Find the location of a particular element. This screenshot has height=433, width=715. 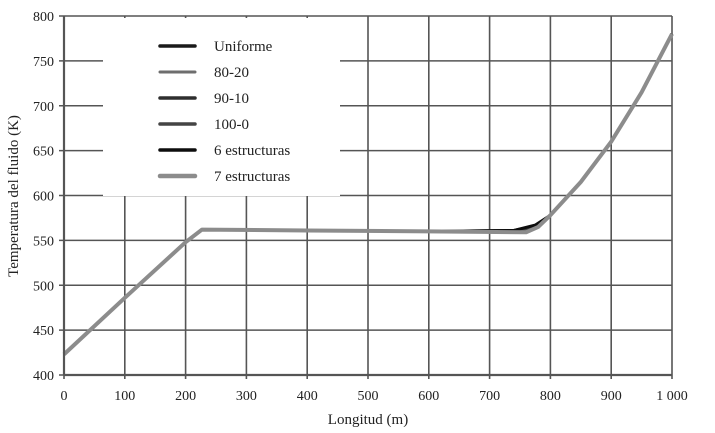

x-tick-label: 1 000 is located at coordinates (672, 396).